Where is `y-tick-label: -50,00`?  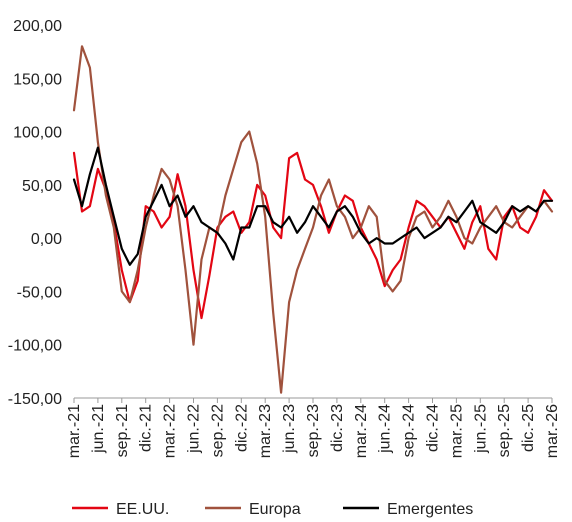 y-tick-label: -50,00 is located at coordinates (39, 292).